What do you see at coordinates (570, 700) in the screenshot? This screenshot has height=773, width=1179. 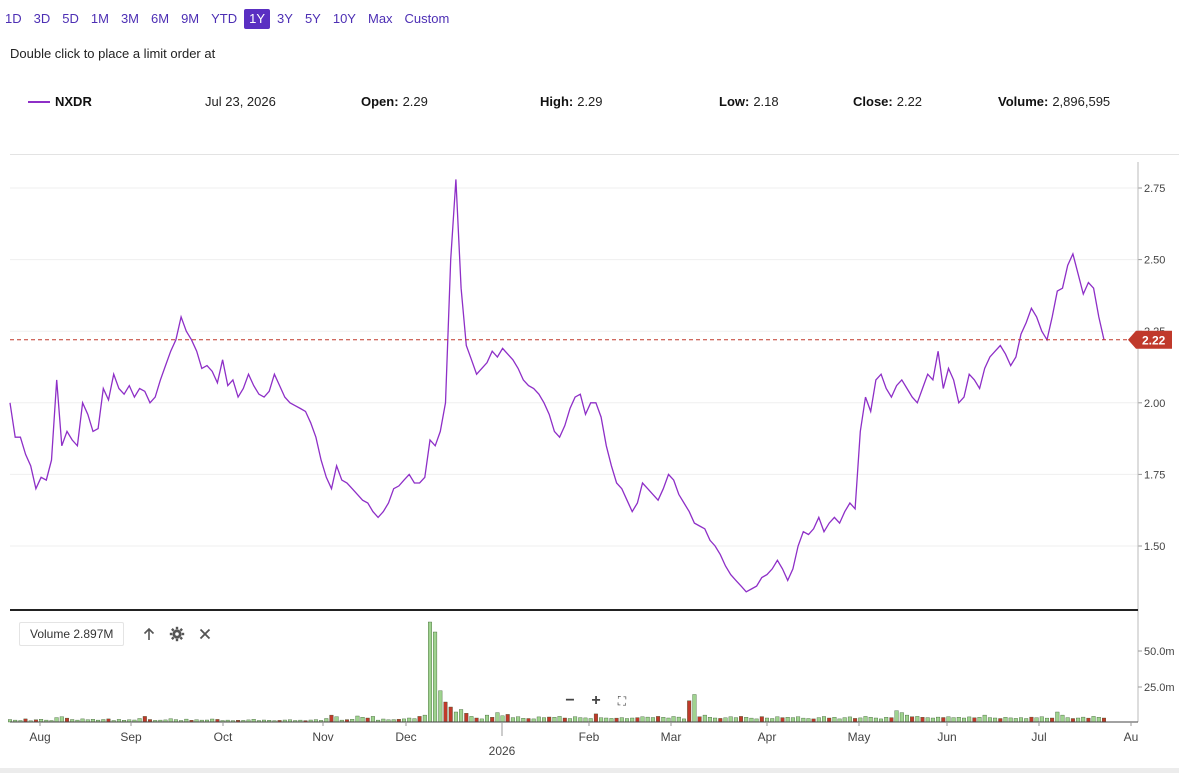 I see `zoom-out-button: −` at bounding box center [570, 700].